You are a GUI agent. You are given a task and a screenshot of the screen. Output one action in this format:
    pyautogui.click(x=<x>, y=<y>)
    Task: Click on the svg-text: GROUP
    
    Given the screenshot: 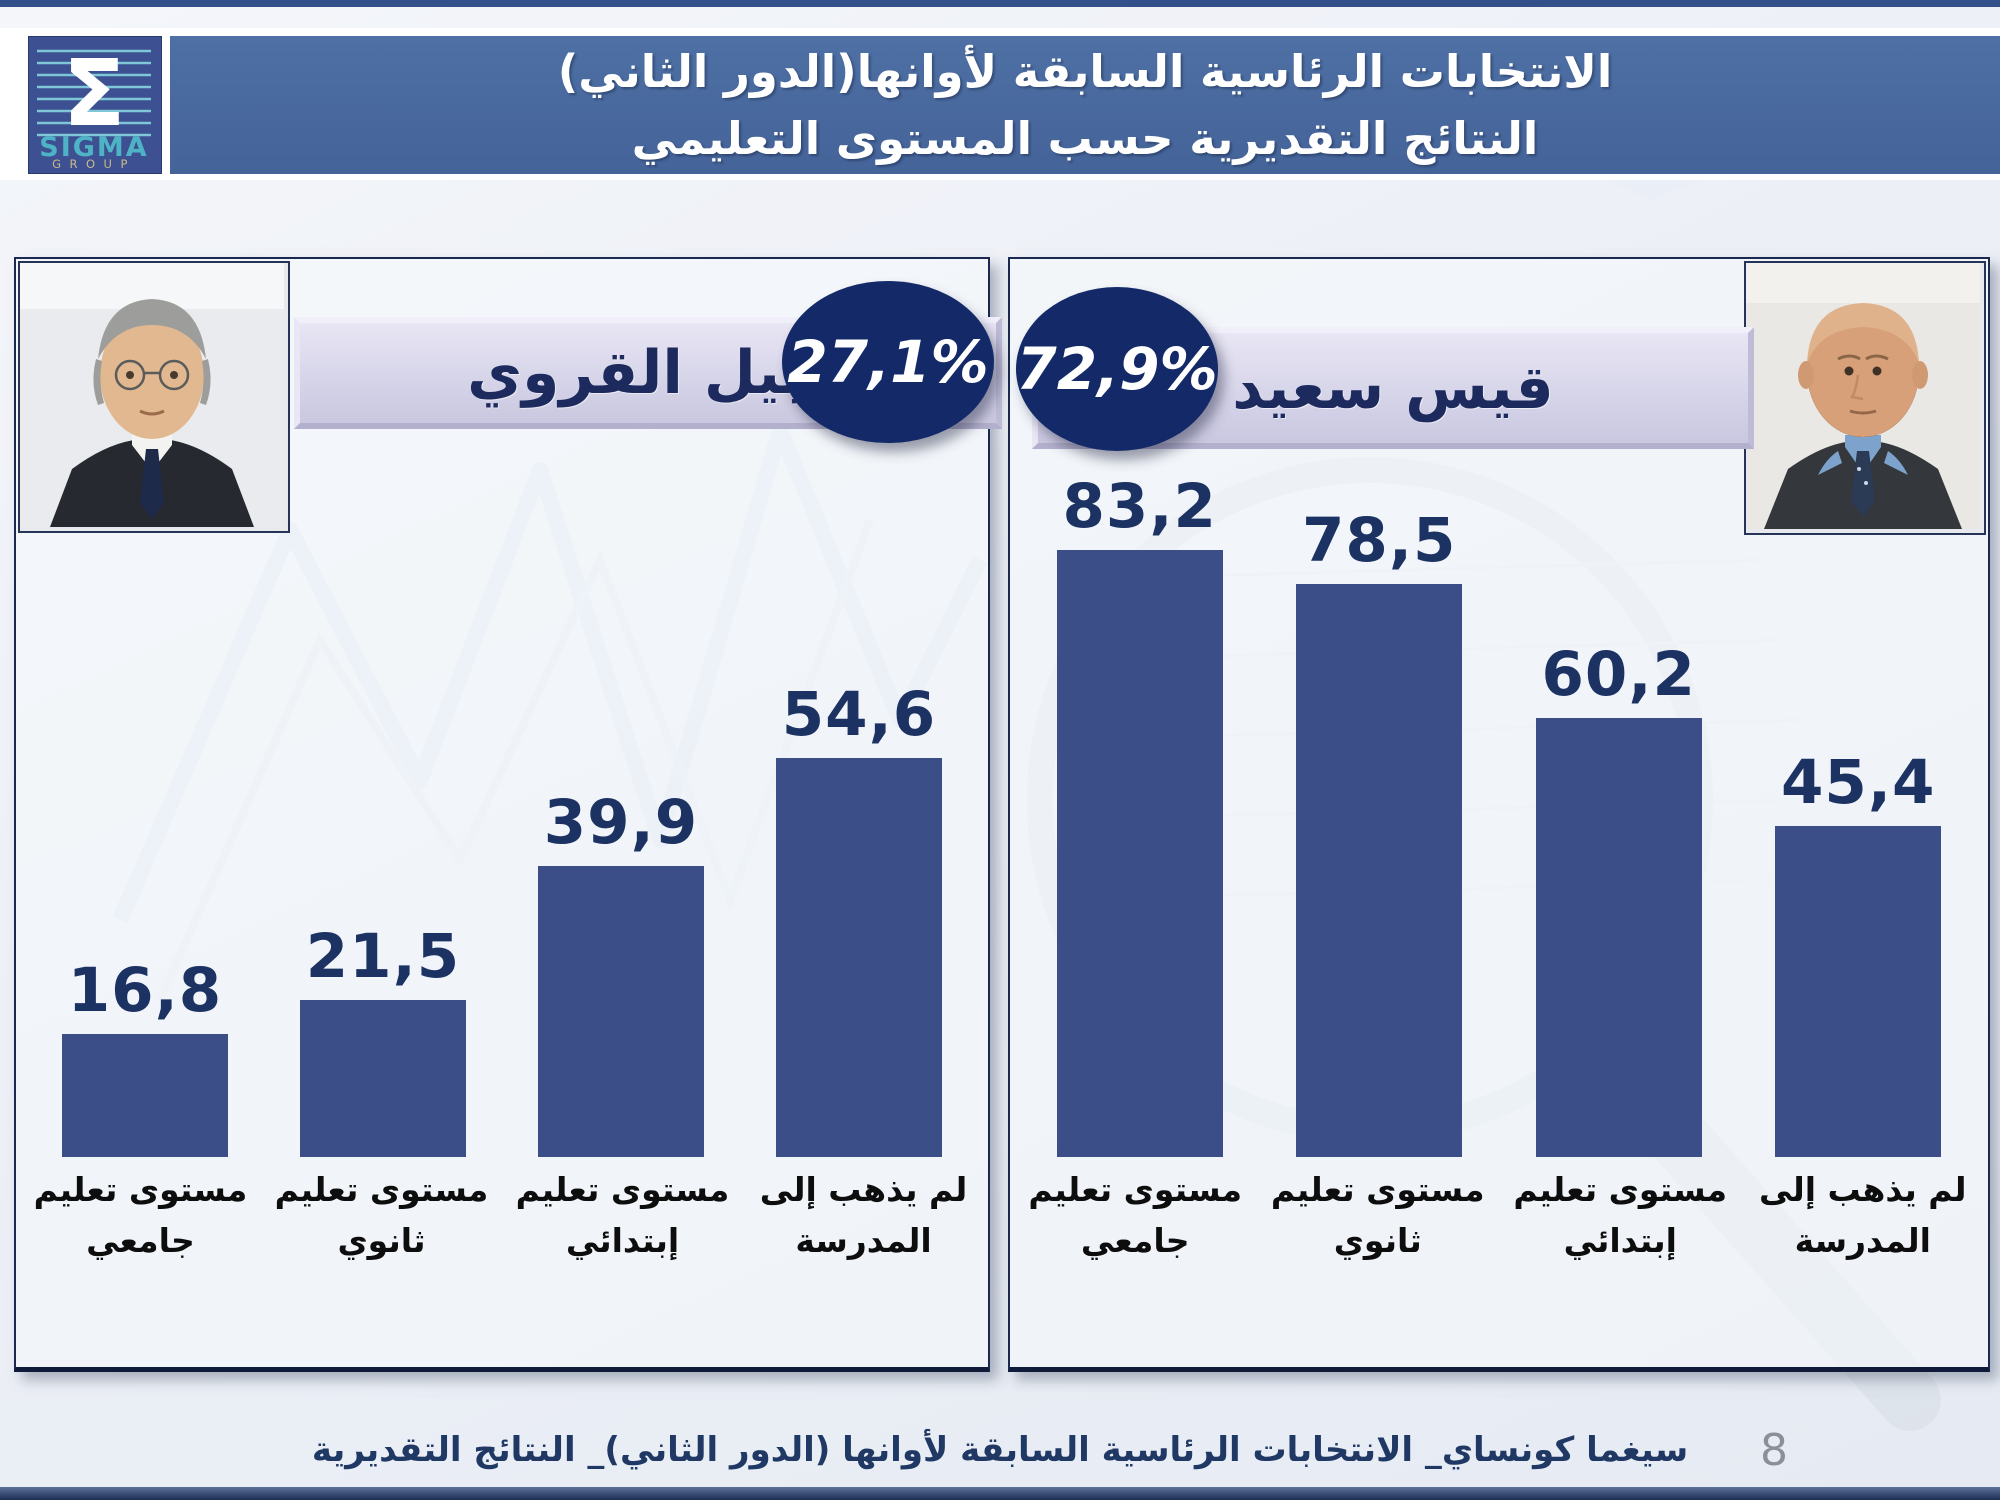 What is the action you would take?
    pyautogui.click(x=94, y=164)
    